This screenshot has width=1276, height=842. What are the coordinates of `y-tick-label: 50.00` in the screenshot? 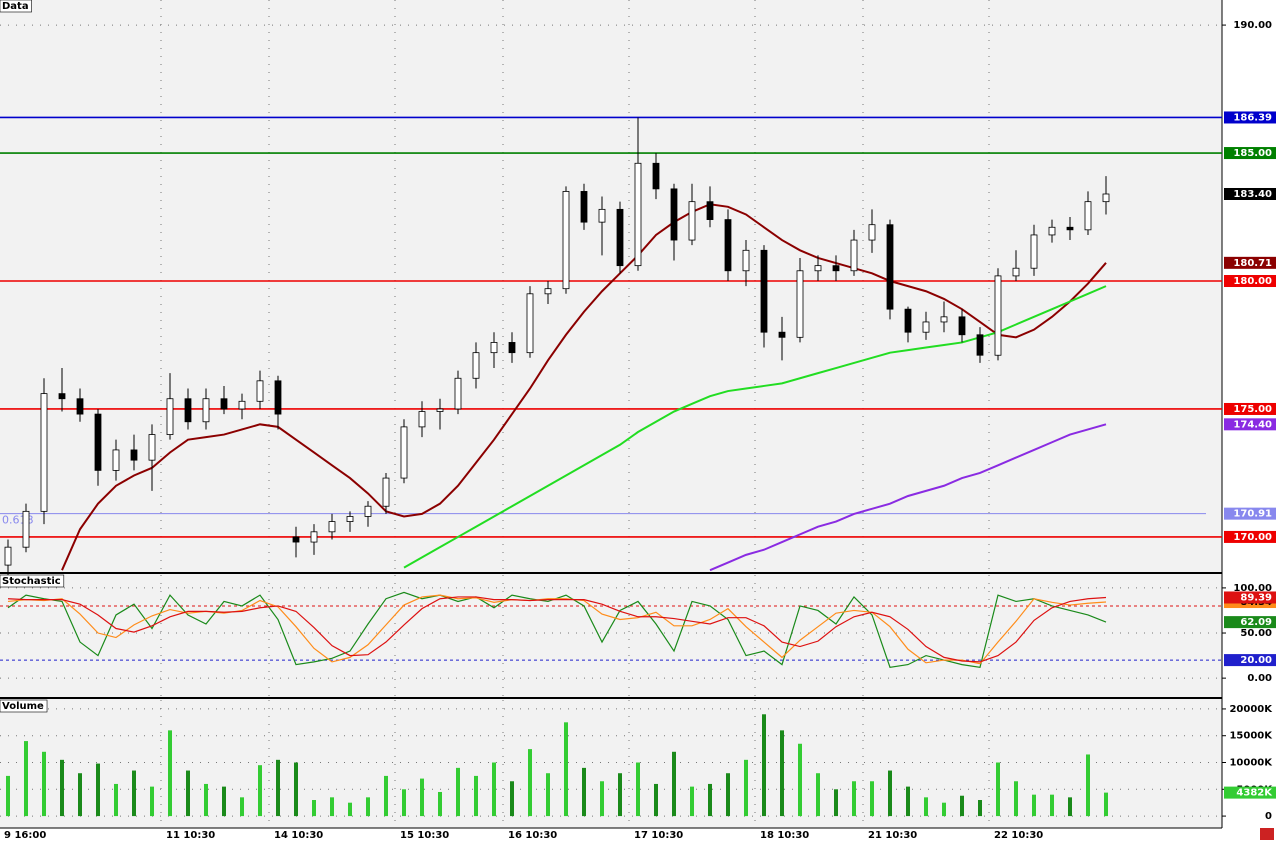 It's located at (1256, 633).